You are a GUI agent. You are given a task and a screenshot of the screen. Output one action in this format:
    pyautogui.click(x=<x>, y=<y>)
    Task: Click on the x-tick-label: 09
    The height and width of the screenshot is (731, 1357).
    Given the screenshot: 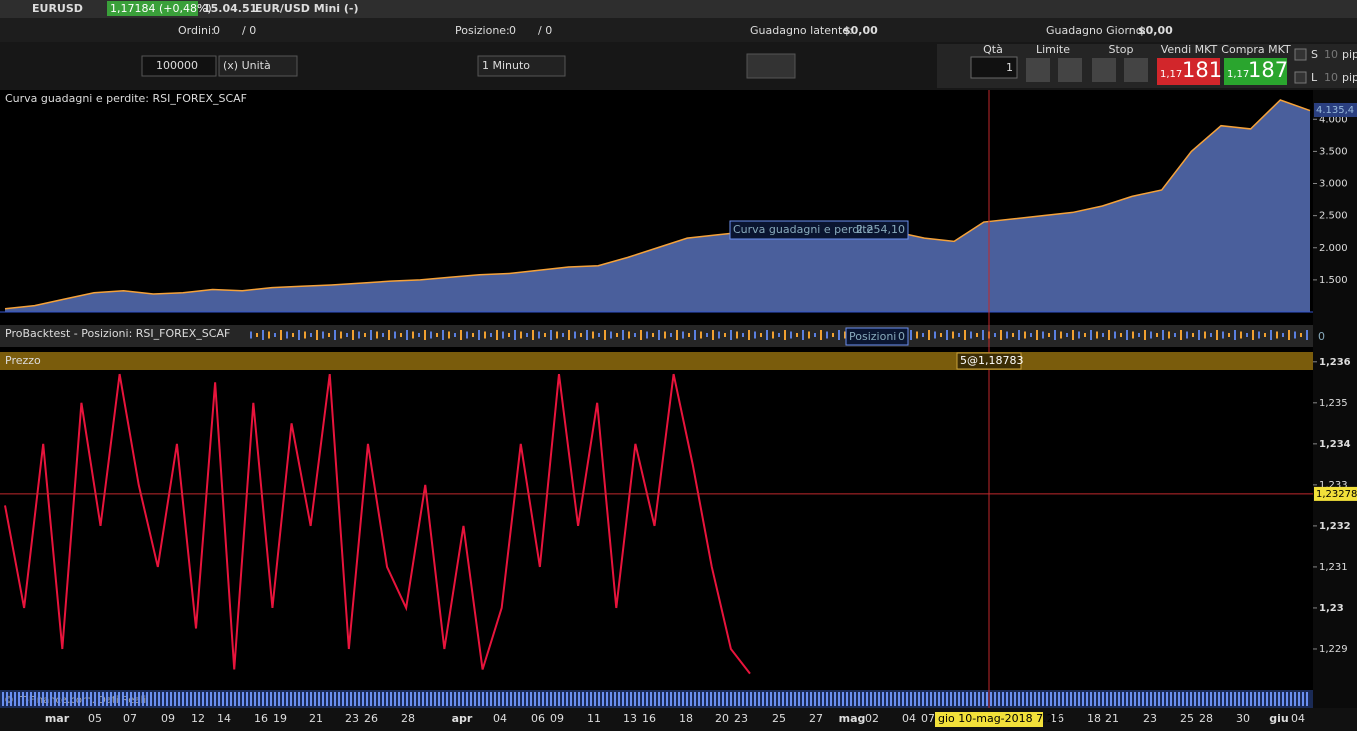 What is the action you would take?
    pyautogui.click(x=168, y=718)
    